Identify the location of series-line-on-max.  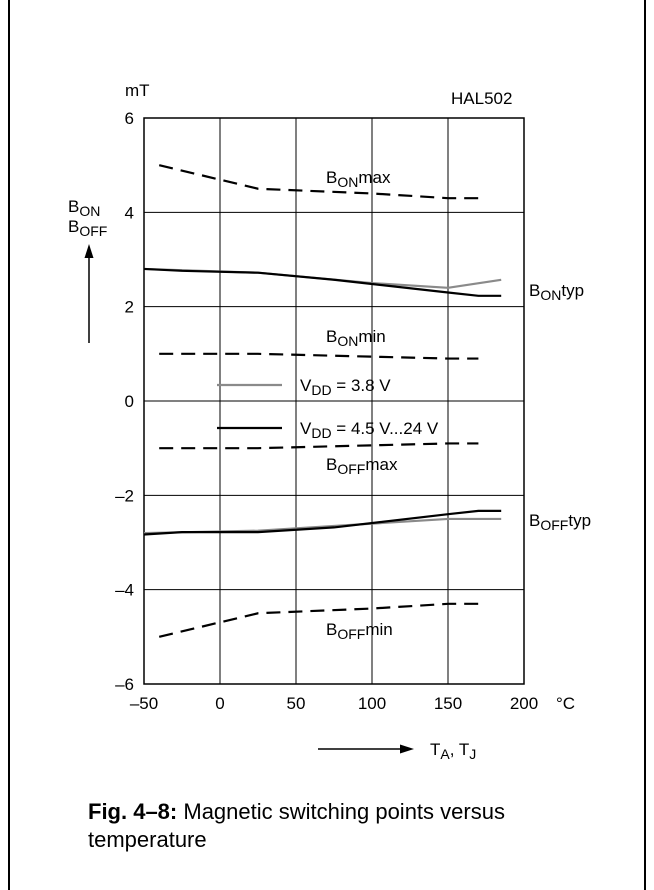
(318, 182).